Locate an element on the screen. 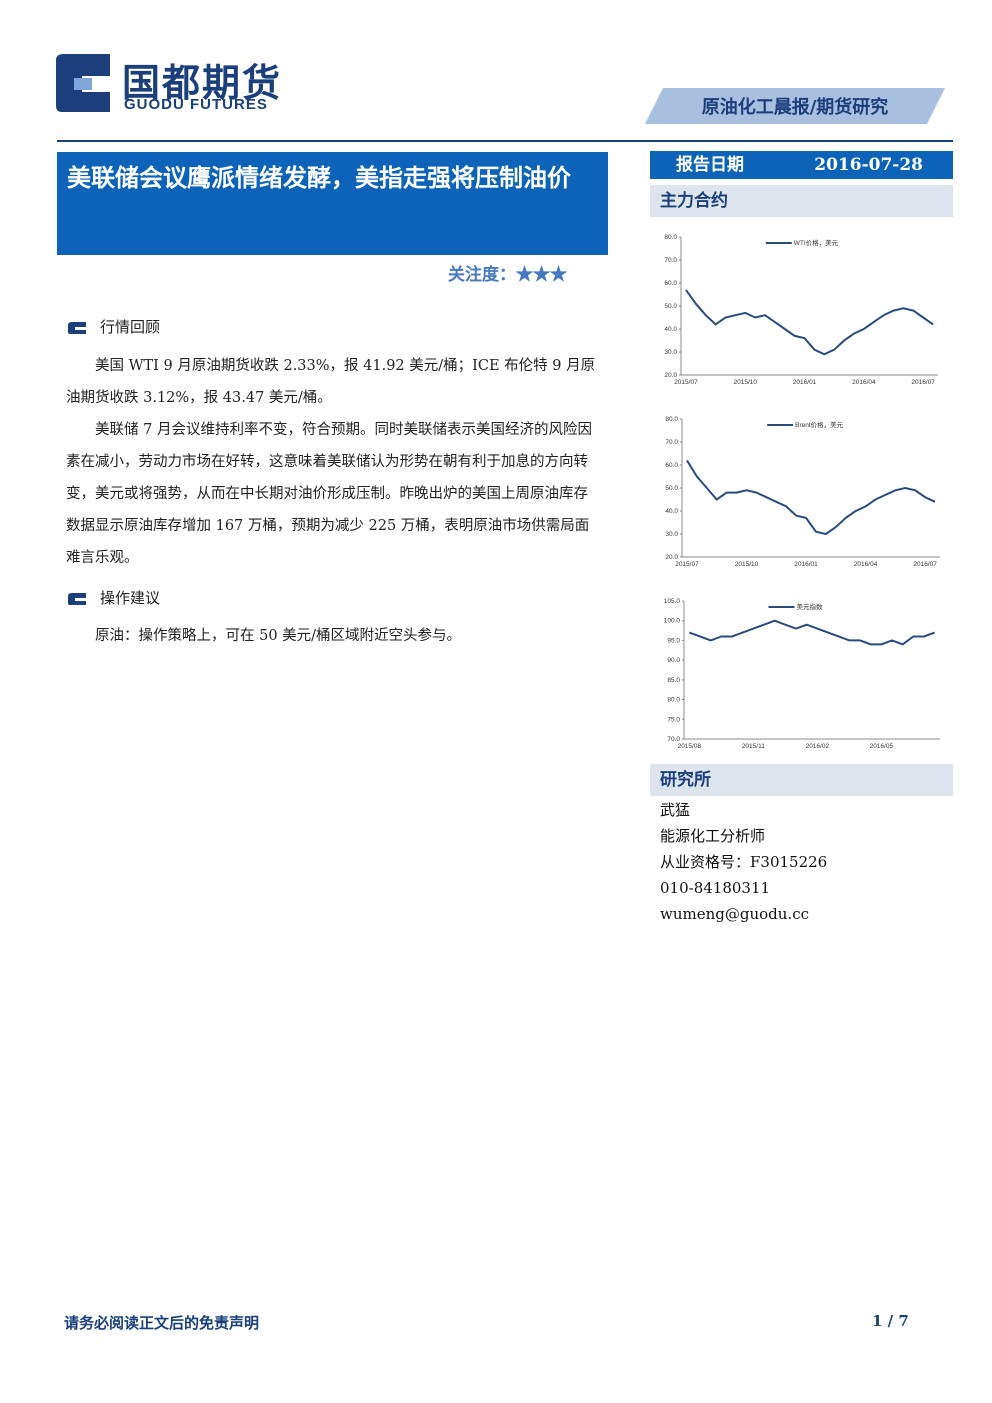 The height and width of the screenshot is (1403, 992). date-label: 报告日期 is located at coordinates (710, 165).